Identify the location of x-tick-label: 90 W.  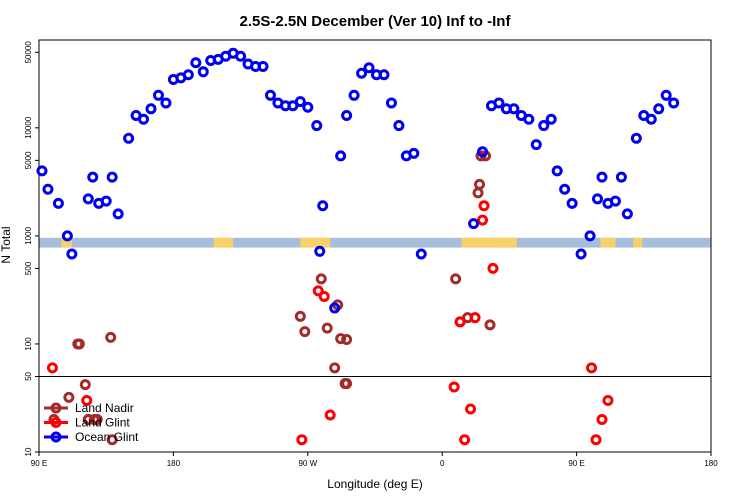
(307, 463).